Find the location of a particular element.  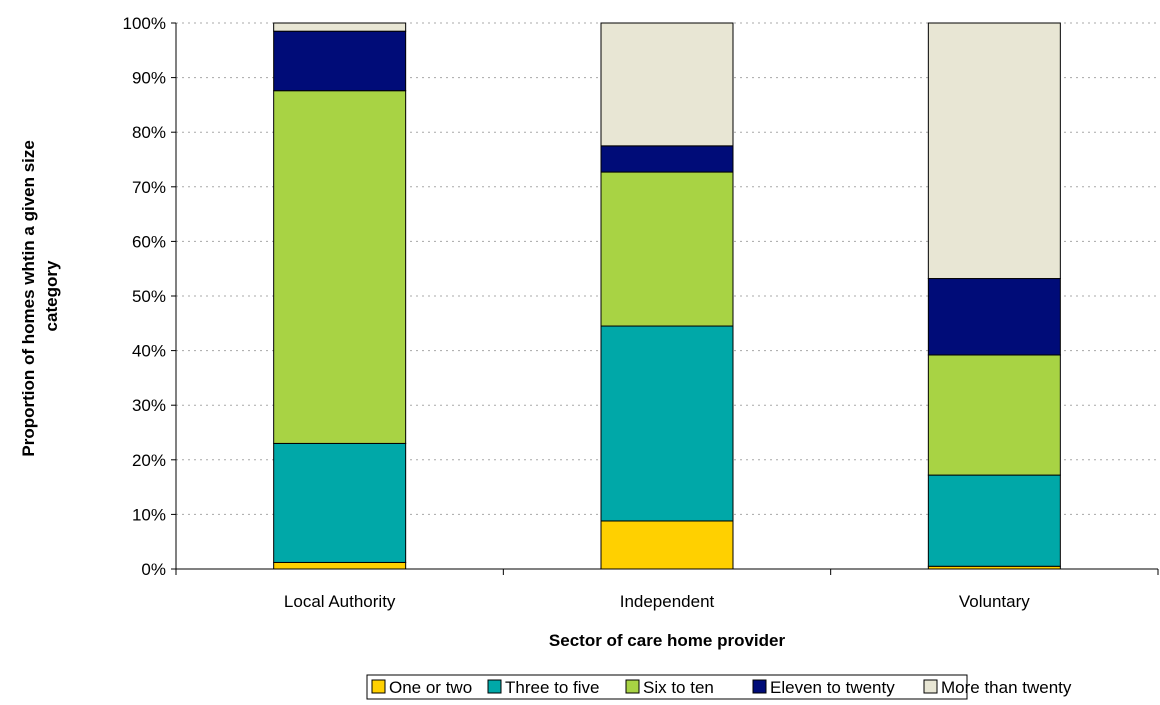

y-axis-title-line-1: Proportion of homes whtin a given size is located at coordinates (28, 298).